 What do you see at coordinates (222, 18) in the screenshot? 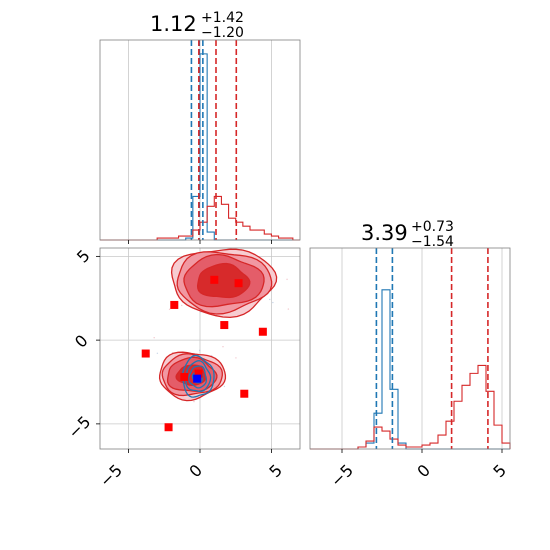
I see `panel-1-title-plus: +1.42` at bounding box center [222, 18].